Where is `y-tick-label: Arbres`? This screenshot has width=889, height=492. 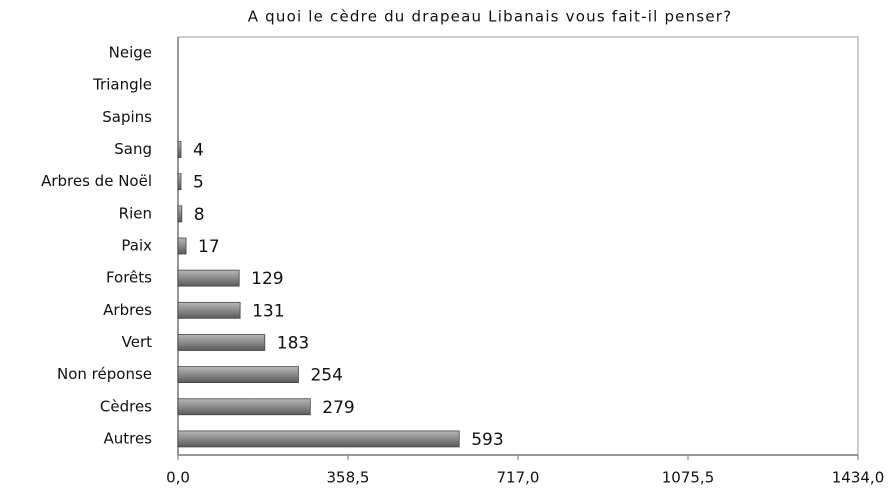 y-tick-label: Arbres is located at coordinates (127, 310).